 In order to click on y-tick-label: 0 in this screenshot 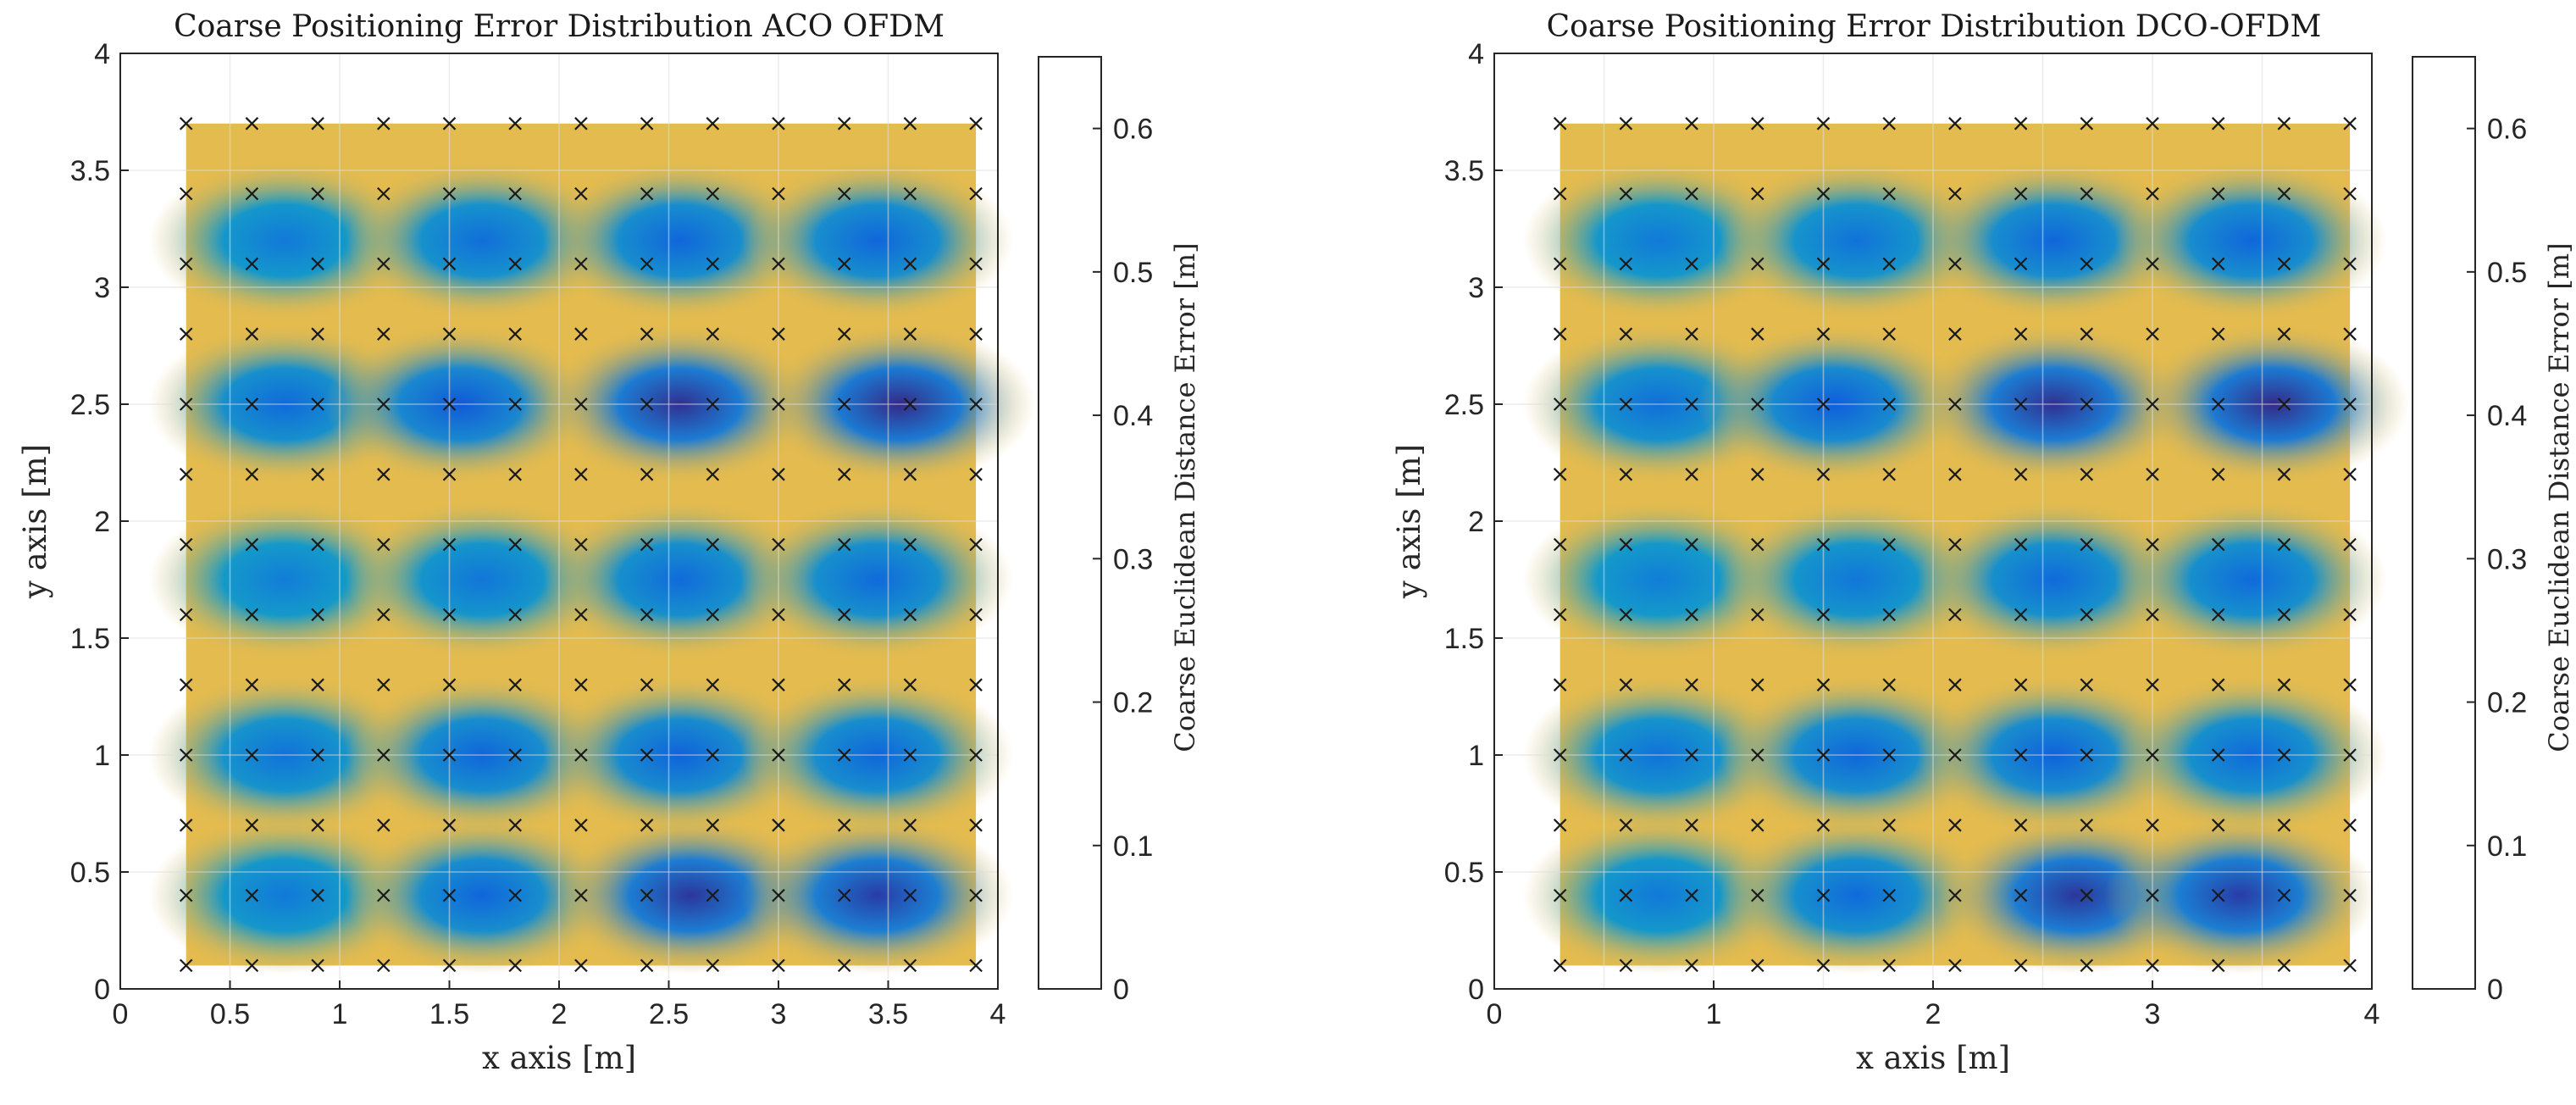, I will do `click(102, 990)`.